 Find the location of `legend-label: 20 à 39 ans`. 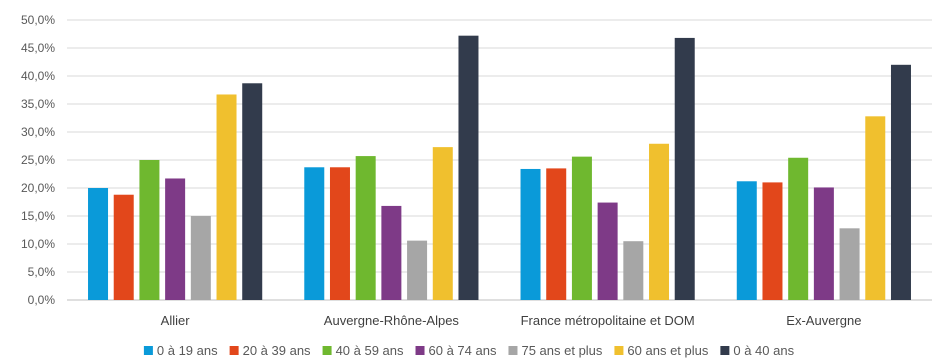

legend-label: 20 à 39 ans is located at coordinates (277, 350).